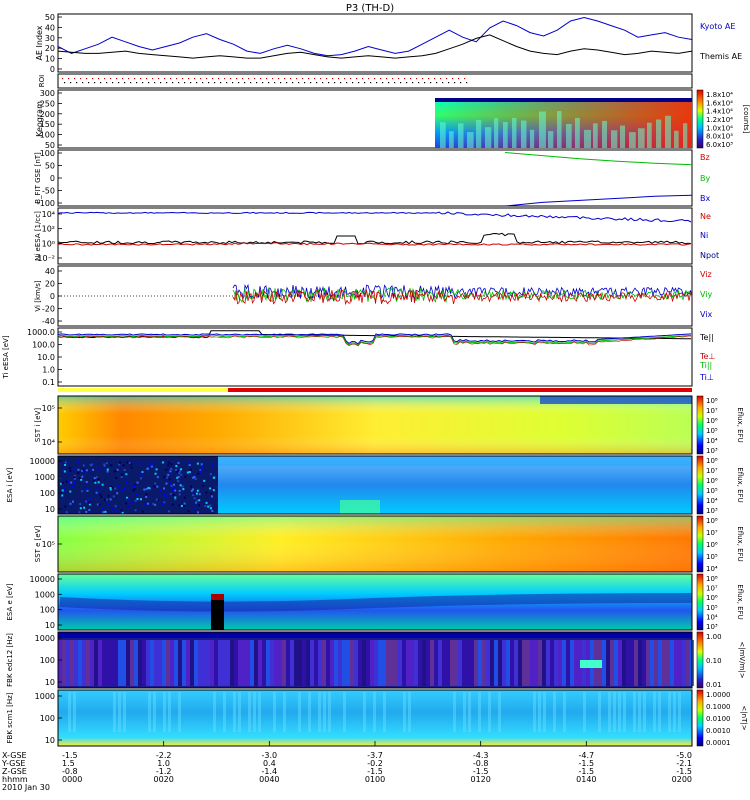 The height and width of the screenshot is (800, 750). Describe the element at coordinates (270, 771) in the screenshot. I see `time-axis-value: -1.4` at that location.